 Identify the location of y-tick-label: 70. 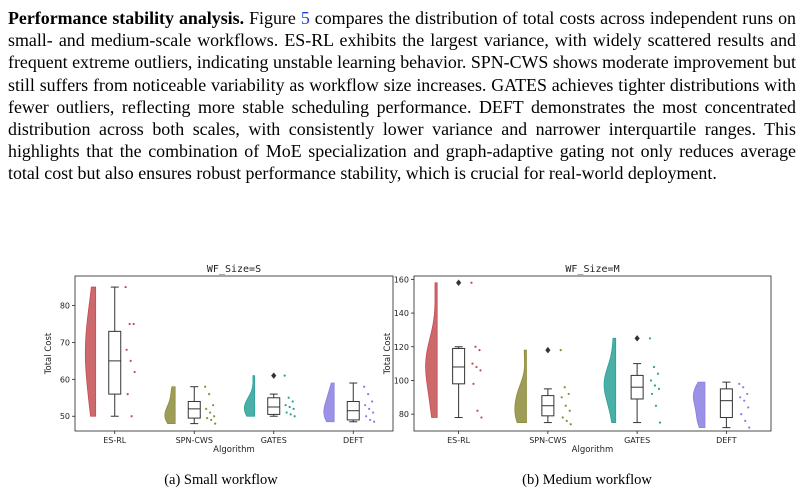
(65, 342).